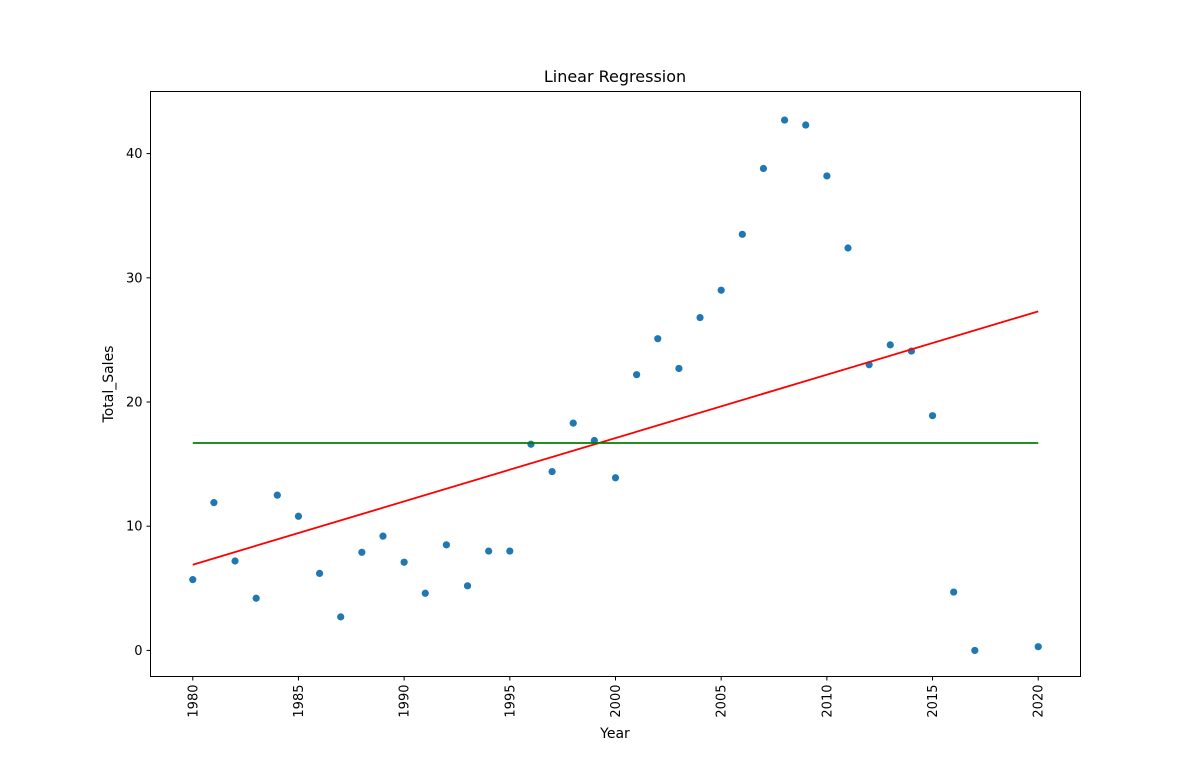  What do you see at coordinates (138, 651) in the screenshot?
I see `y-tick-label: 0` at bounding box center [138, 651].